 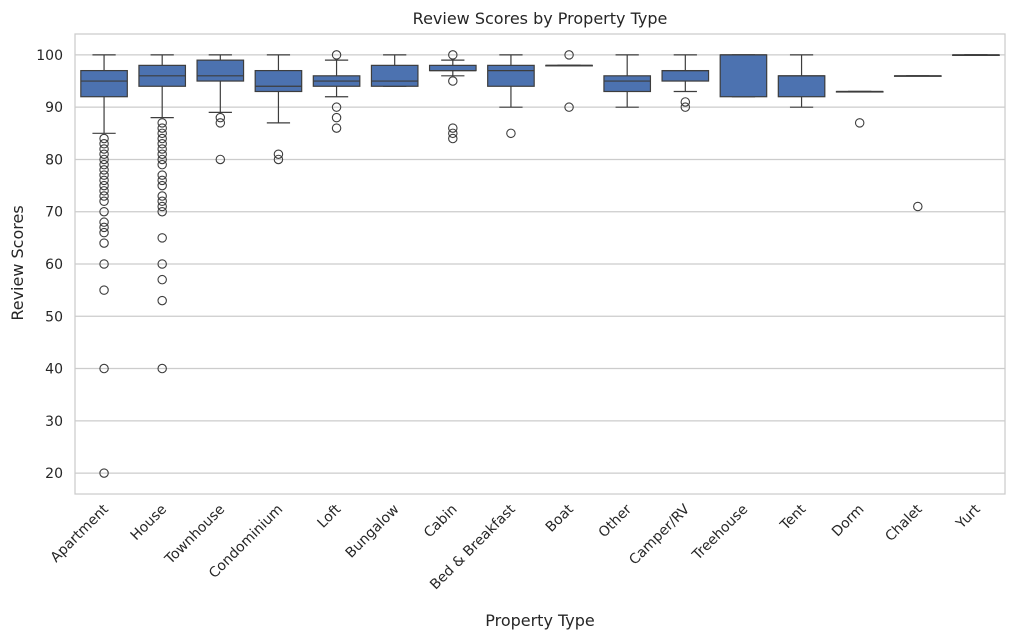 What do you see at coordinates (17, 262) in the screenshot?
I see `y-axis-title: Review Scores` at bounding box center [17, 262].